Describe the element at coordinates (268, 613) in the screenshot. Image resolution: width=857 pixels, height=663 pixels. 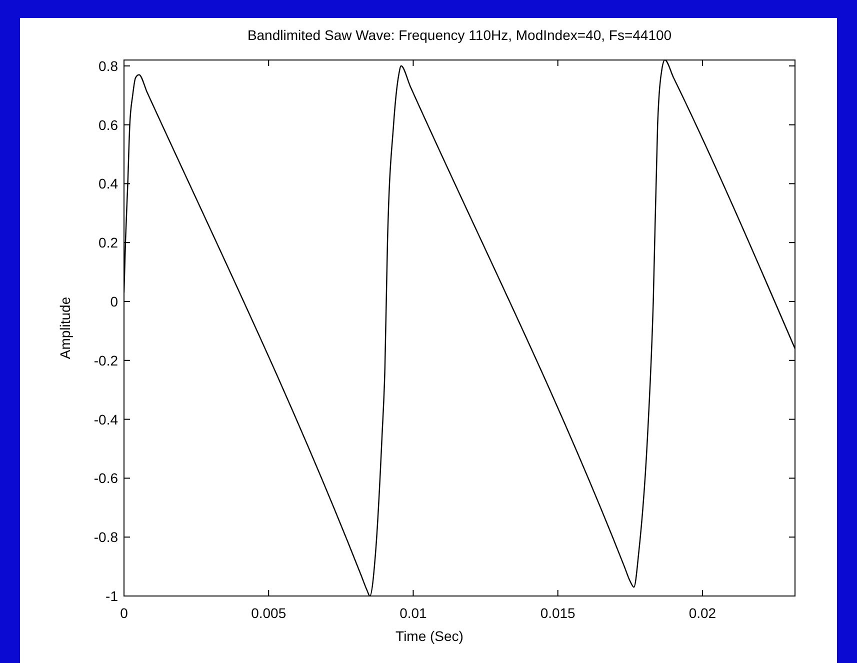
I see `x-tick-label: 0.005` at that location.